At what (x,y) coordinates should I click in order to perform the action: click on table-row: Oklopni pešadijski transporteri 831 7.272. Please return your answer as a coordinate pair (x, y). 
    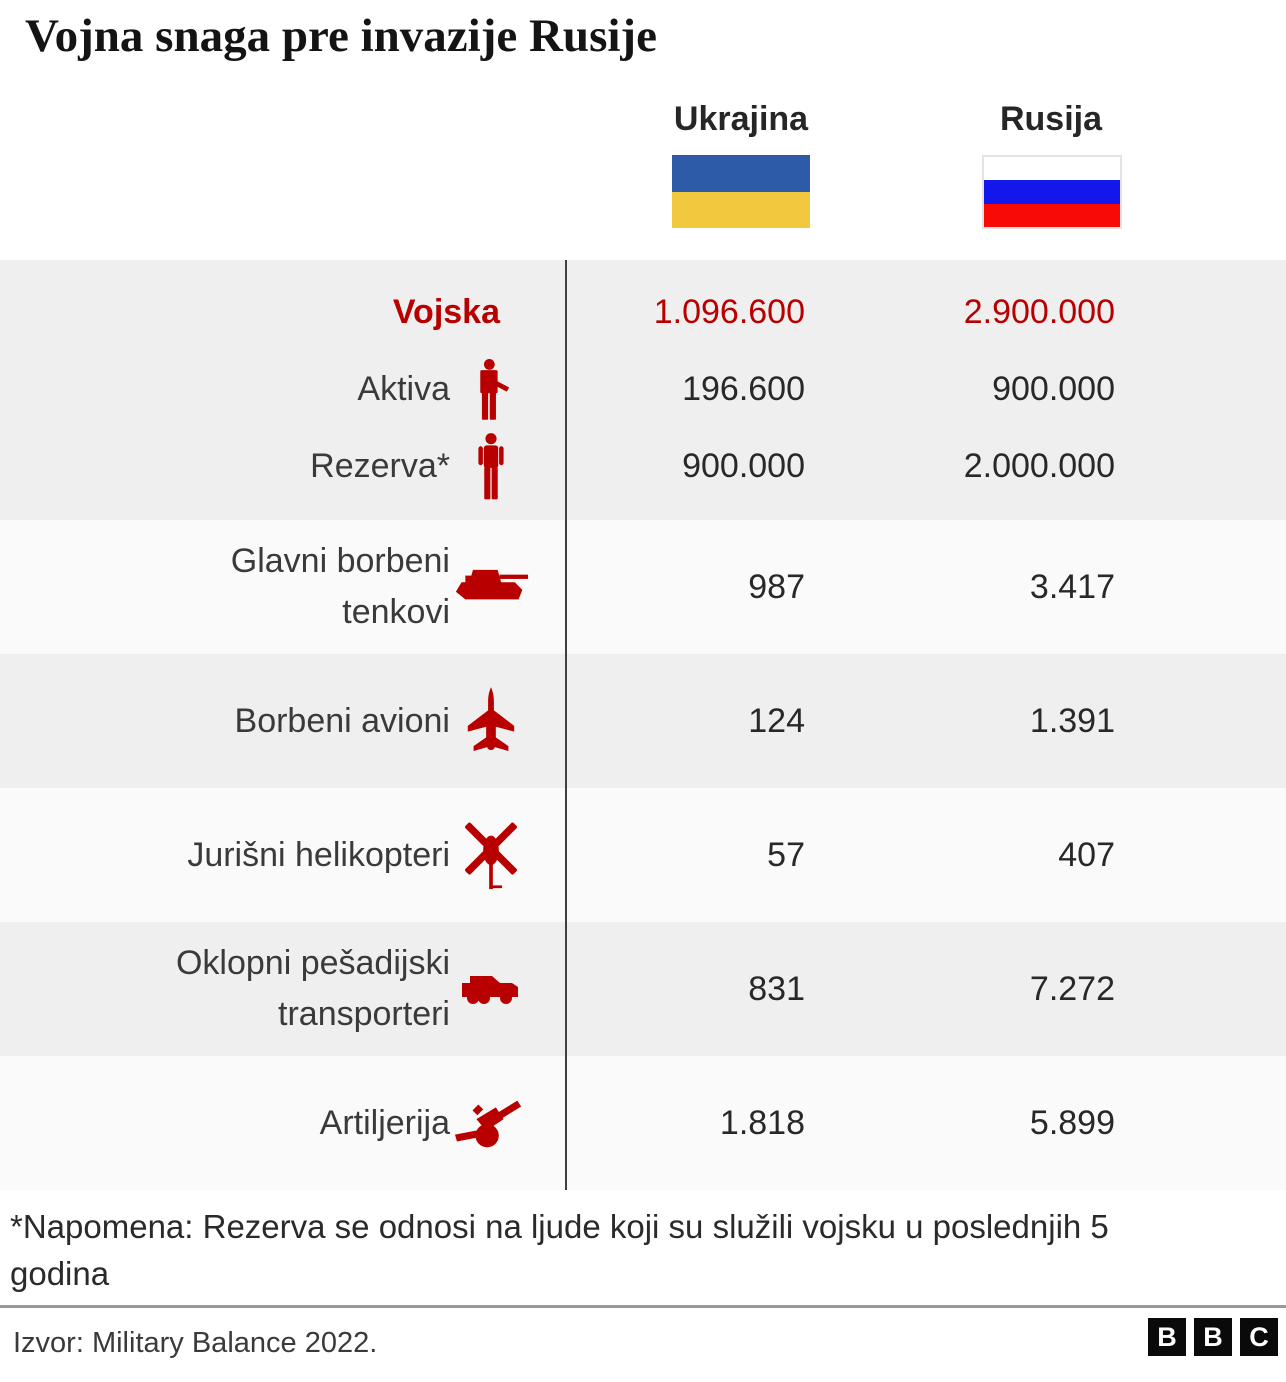
    Looking at the image, I should click on (643, 989).